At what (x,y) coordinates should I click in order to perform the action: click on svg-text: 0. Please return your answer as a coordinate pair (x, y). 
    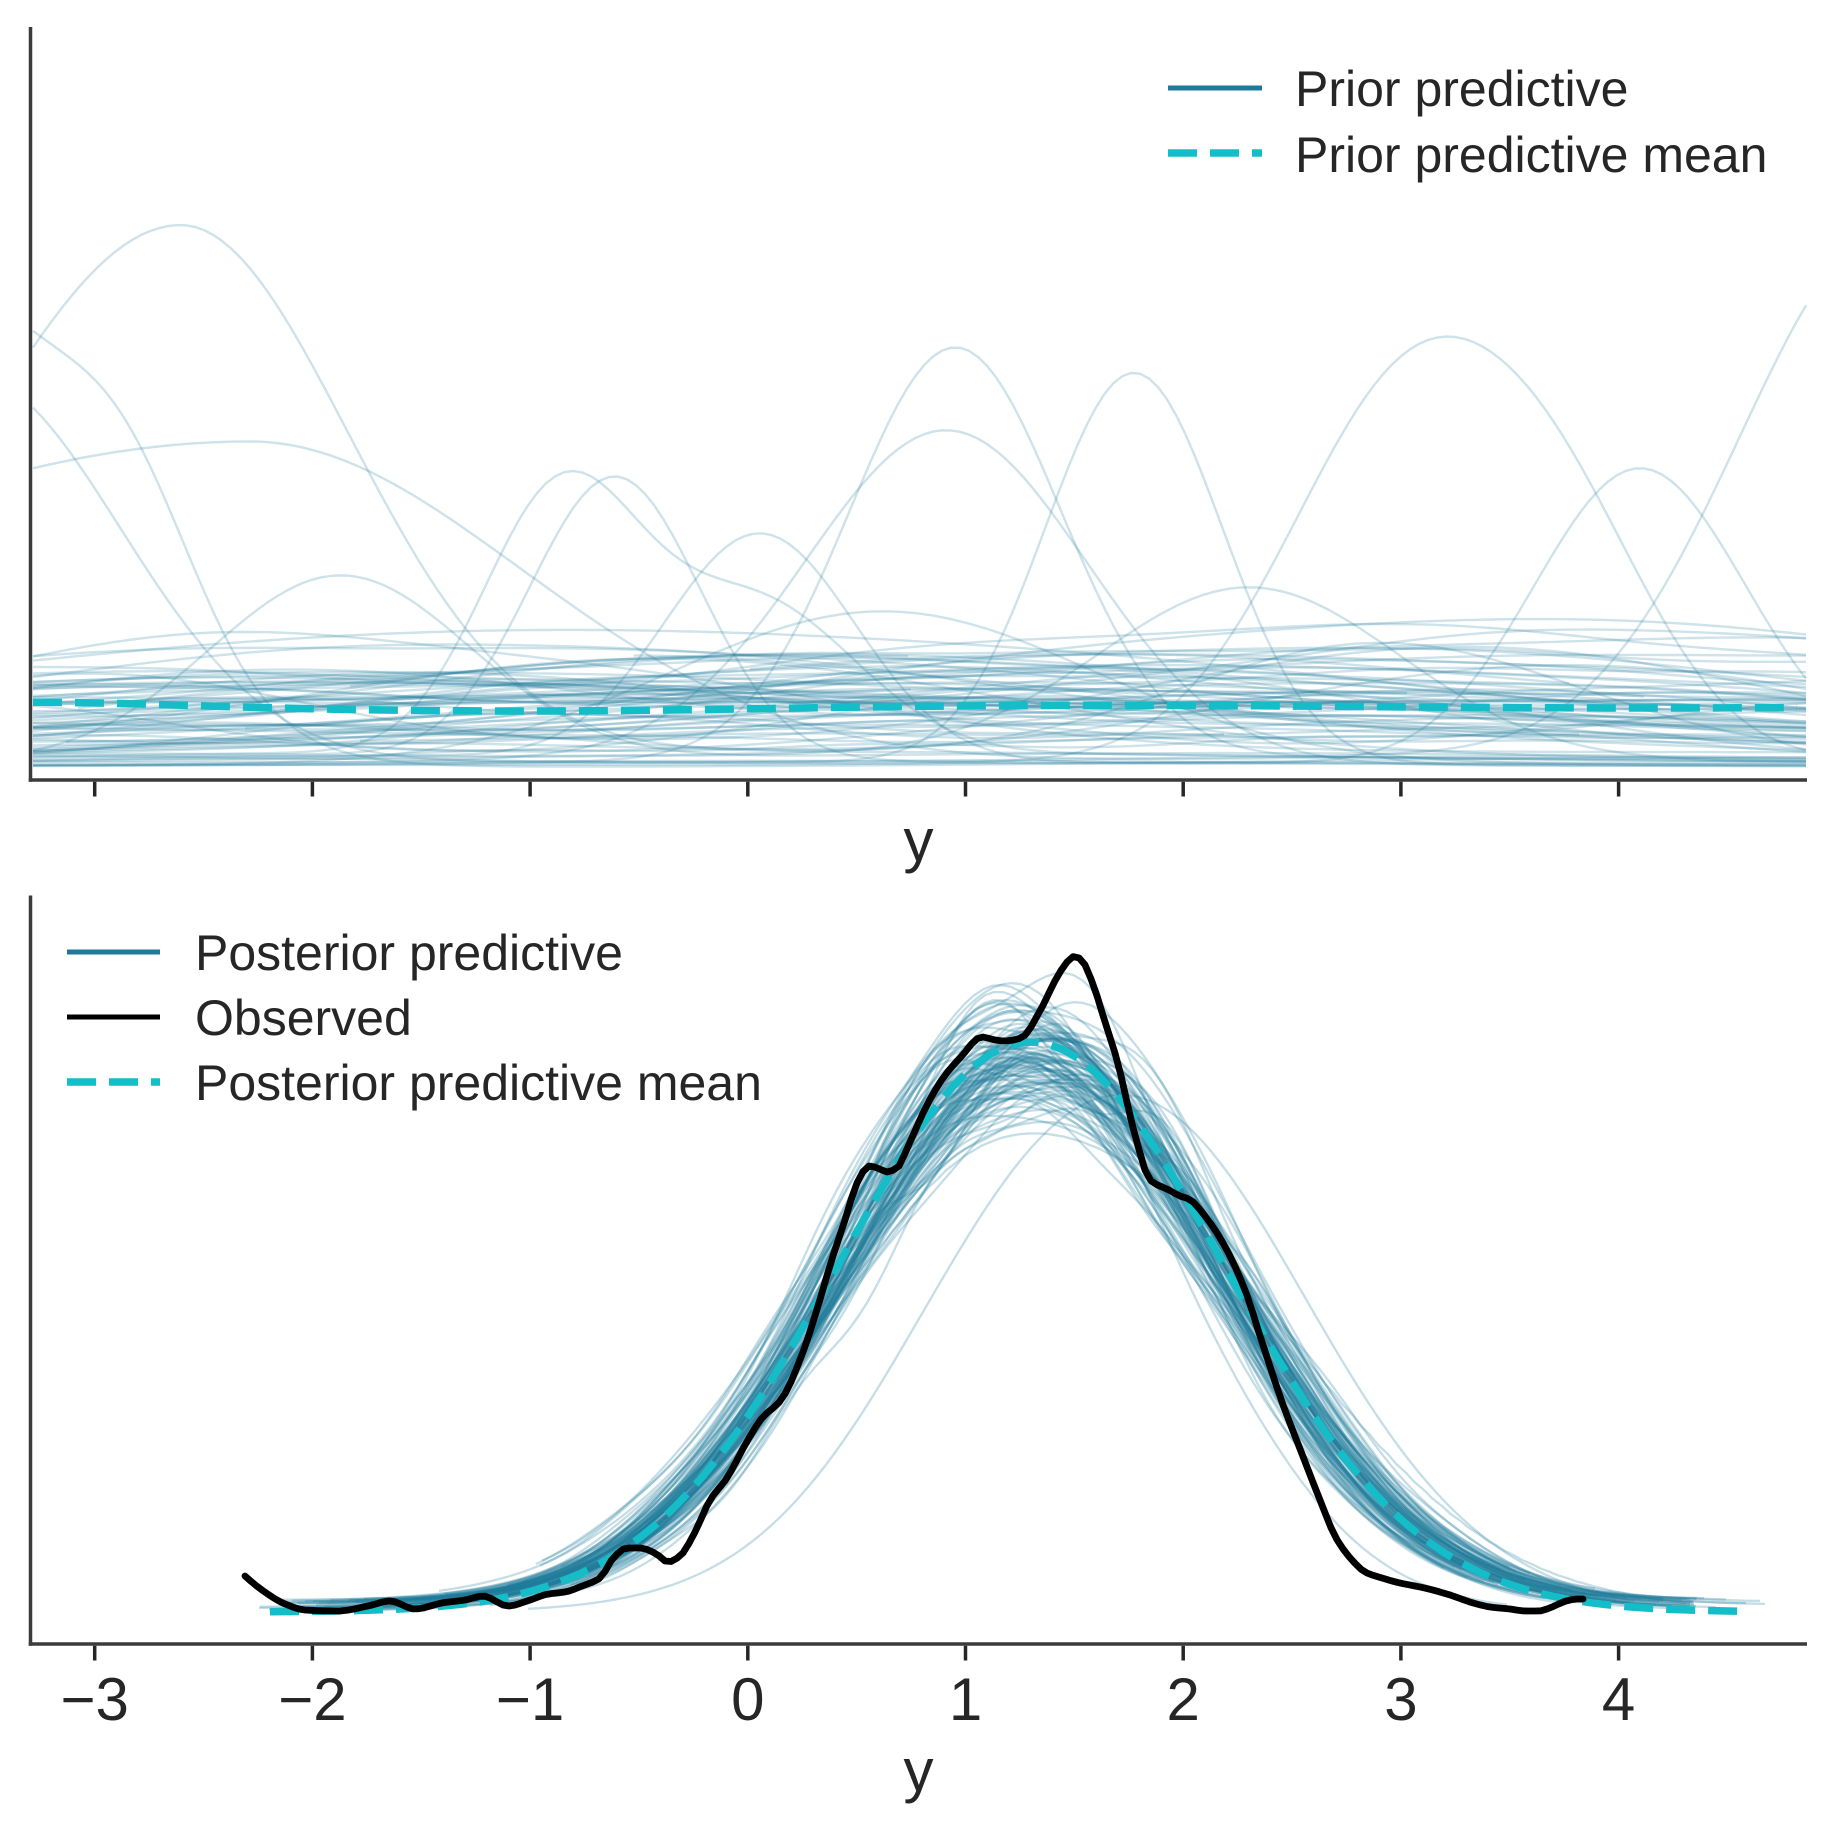
    Looking at the image, I should click on (747, 1699).